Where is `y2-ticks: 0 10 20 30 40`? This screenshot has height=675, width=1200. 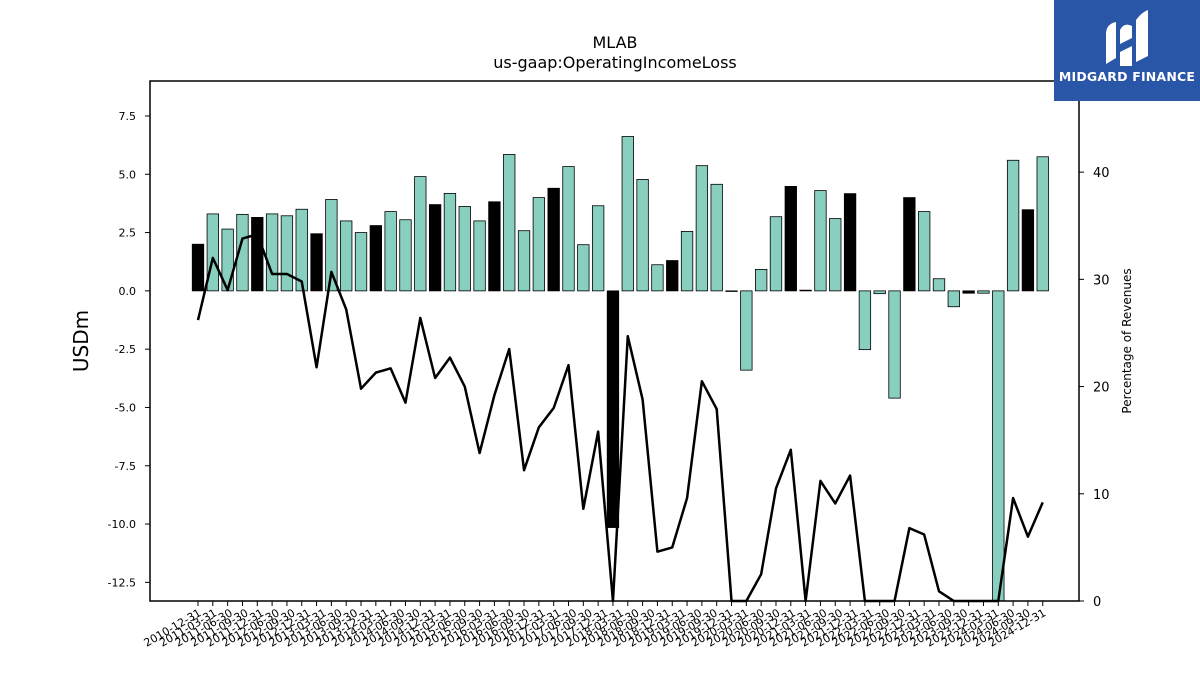 y2-ticks: 0 10 20 30 40 is located at coordinates (1094, 388).